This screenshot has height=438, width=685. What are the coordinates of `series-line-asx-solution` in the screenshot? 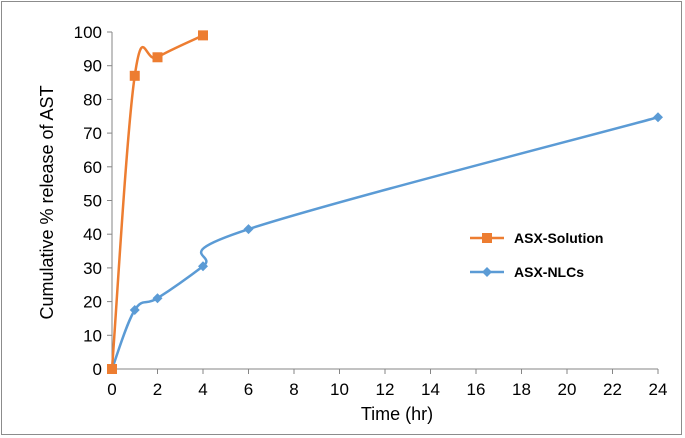 It's located at (157, 202).